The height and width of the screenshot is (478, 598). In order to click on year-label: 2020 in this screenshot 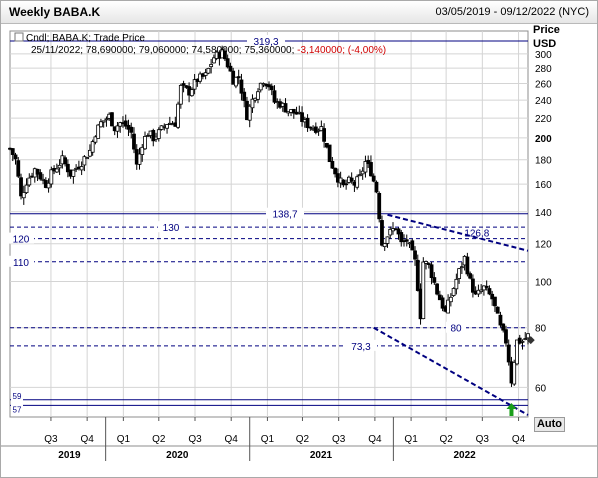, I will do `click(177, 455)`.